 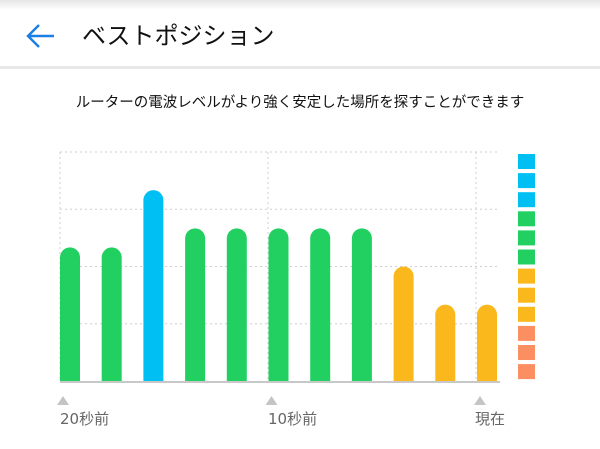 I want to click on x-tick-label: 20秒前, so click(x=84, y=419).